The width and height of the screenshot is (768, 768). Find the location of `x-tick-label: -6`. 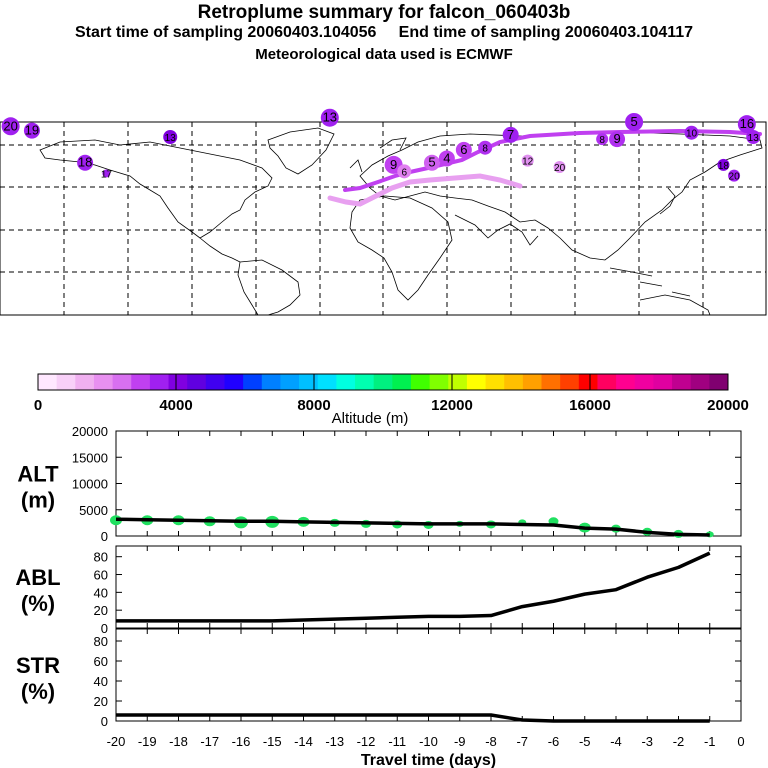

x-tick-label: -6 is located at coordinates (554, 741).